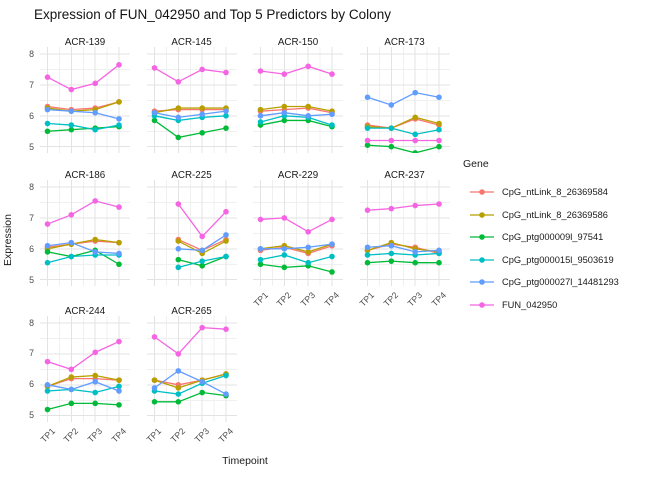  I want to click on x-axis-title: Timepoint, so click(245, 461).